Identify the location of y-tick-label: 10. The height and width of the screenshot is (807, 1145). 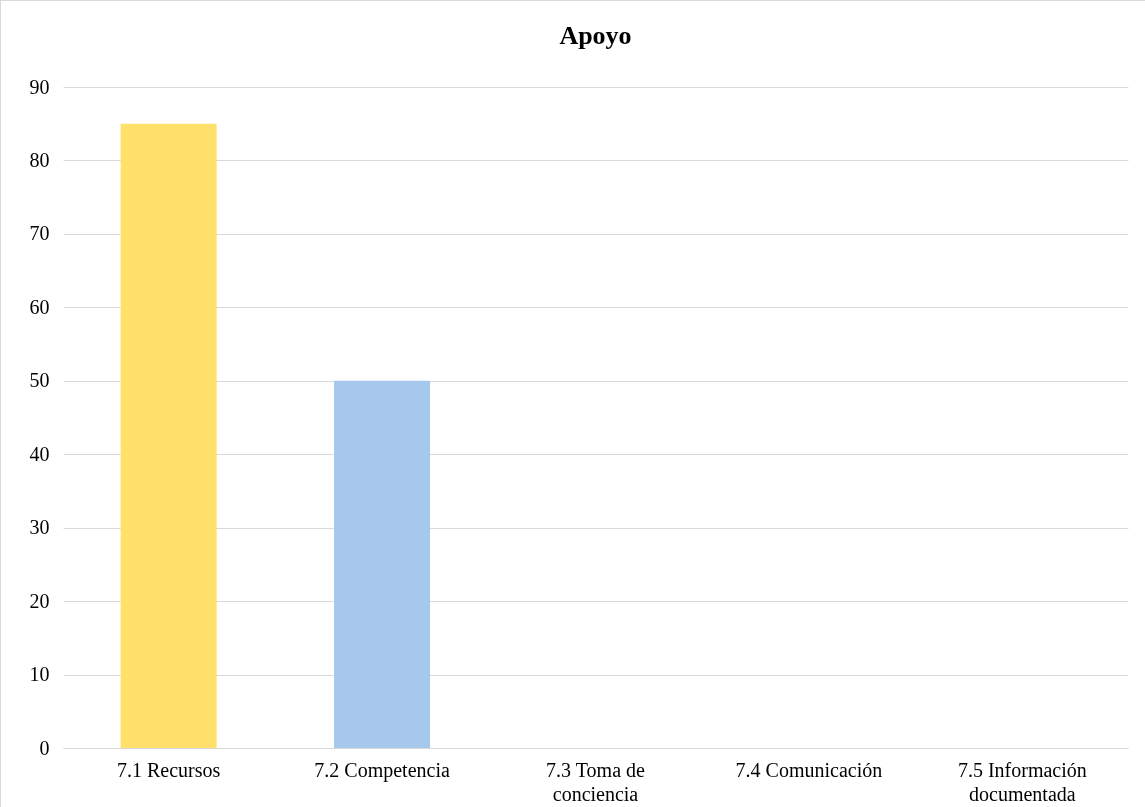
(39, 674).